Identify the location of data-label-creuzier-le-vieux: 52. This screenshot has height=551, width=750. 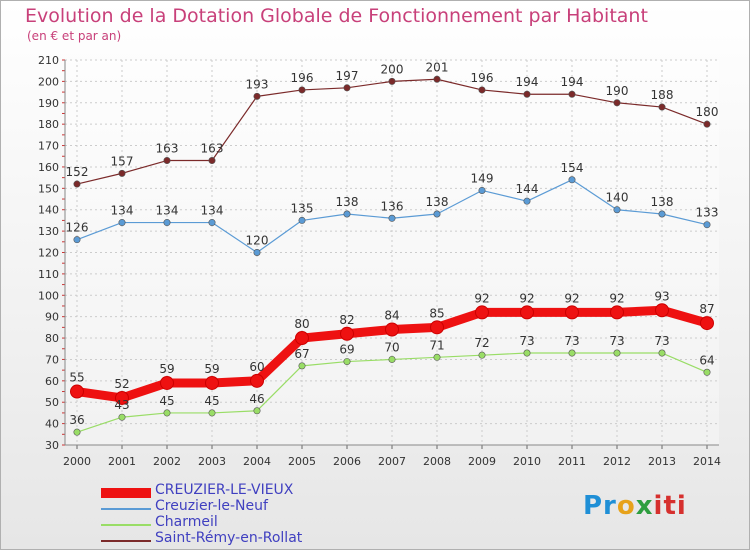
(121, 384).